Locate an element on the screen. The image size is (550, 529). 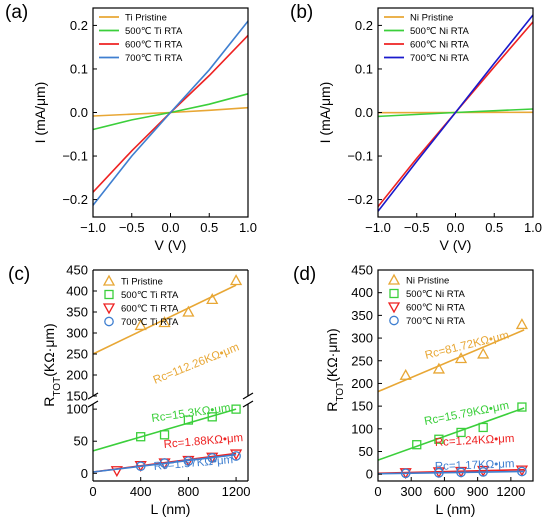
y-tick-label-0-0: −0.2 is located at coordinates (75, 199).